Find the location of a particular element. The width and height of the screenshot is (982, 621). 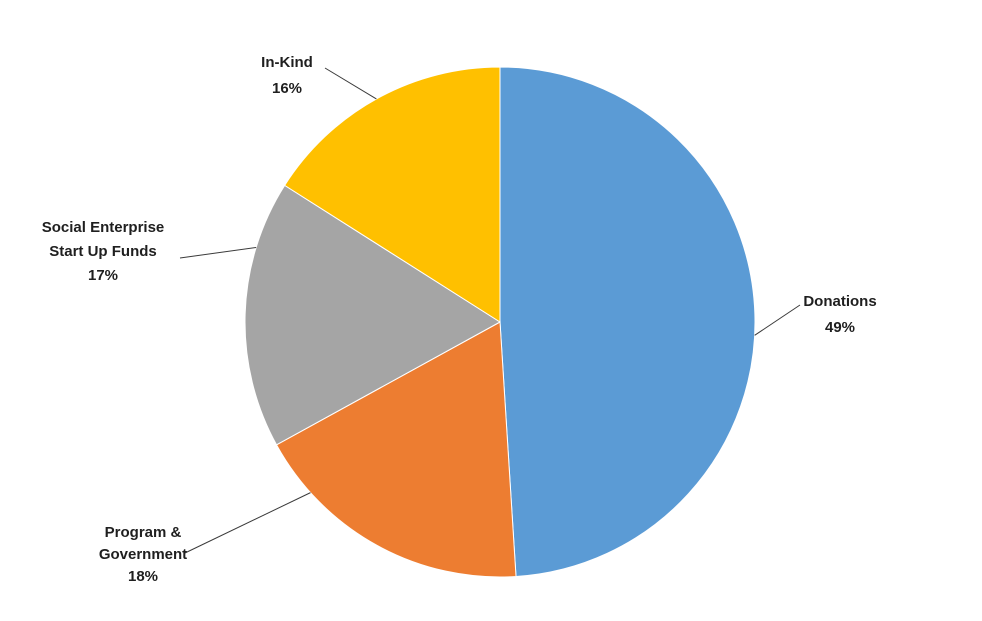

slice-name-line: Social Enterprise is located at coordinates (103, 227).